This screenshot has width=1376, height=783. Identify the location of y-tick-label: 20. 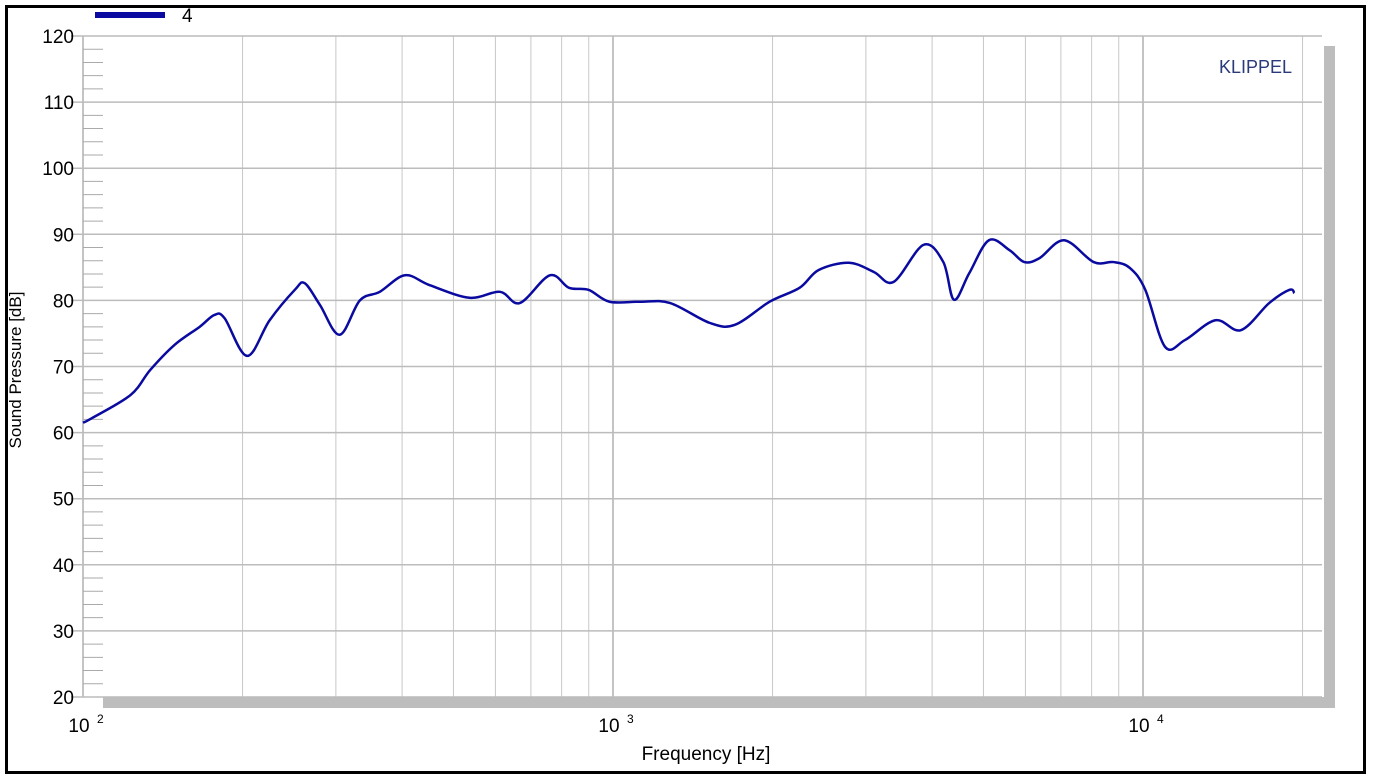
(63, 698).